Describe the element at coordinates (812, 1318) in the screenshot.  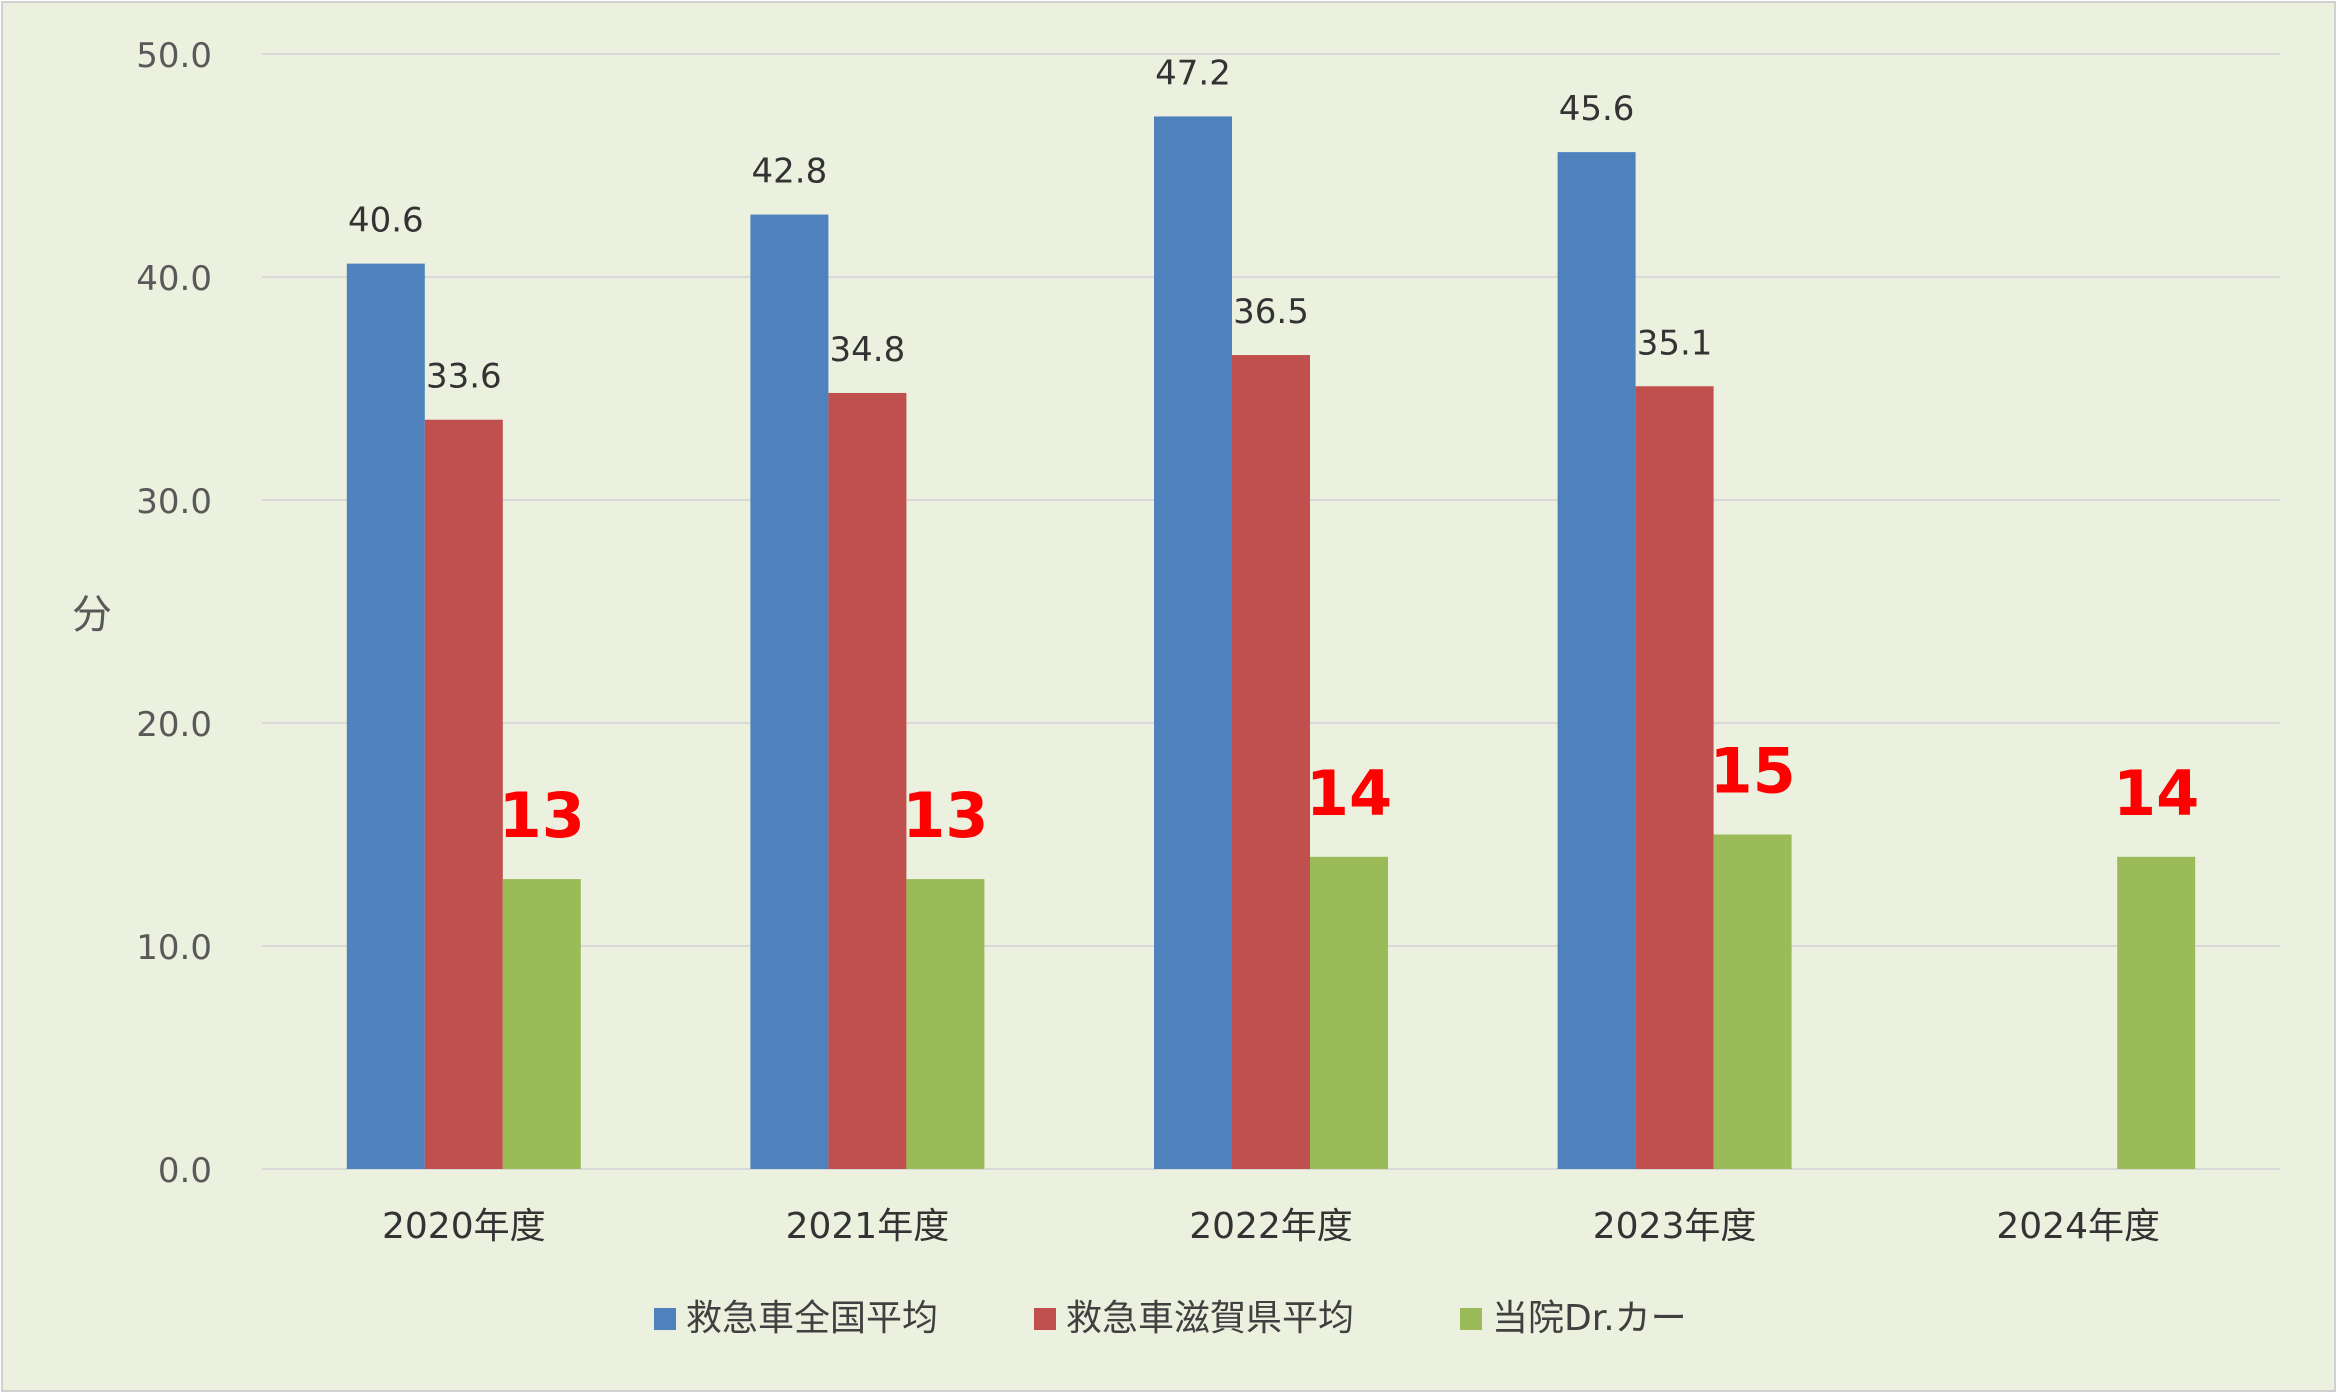
I see `legend-label: 救急車全国平均` at that location.